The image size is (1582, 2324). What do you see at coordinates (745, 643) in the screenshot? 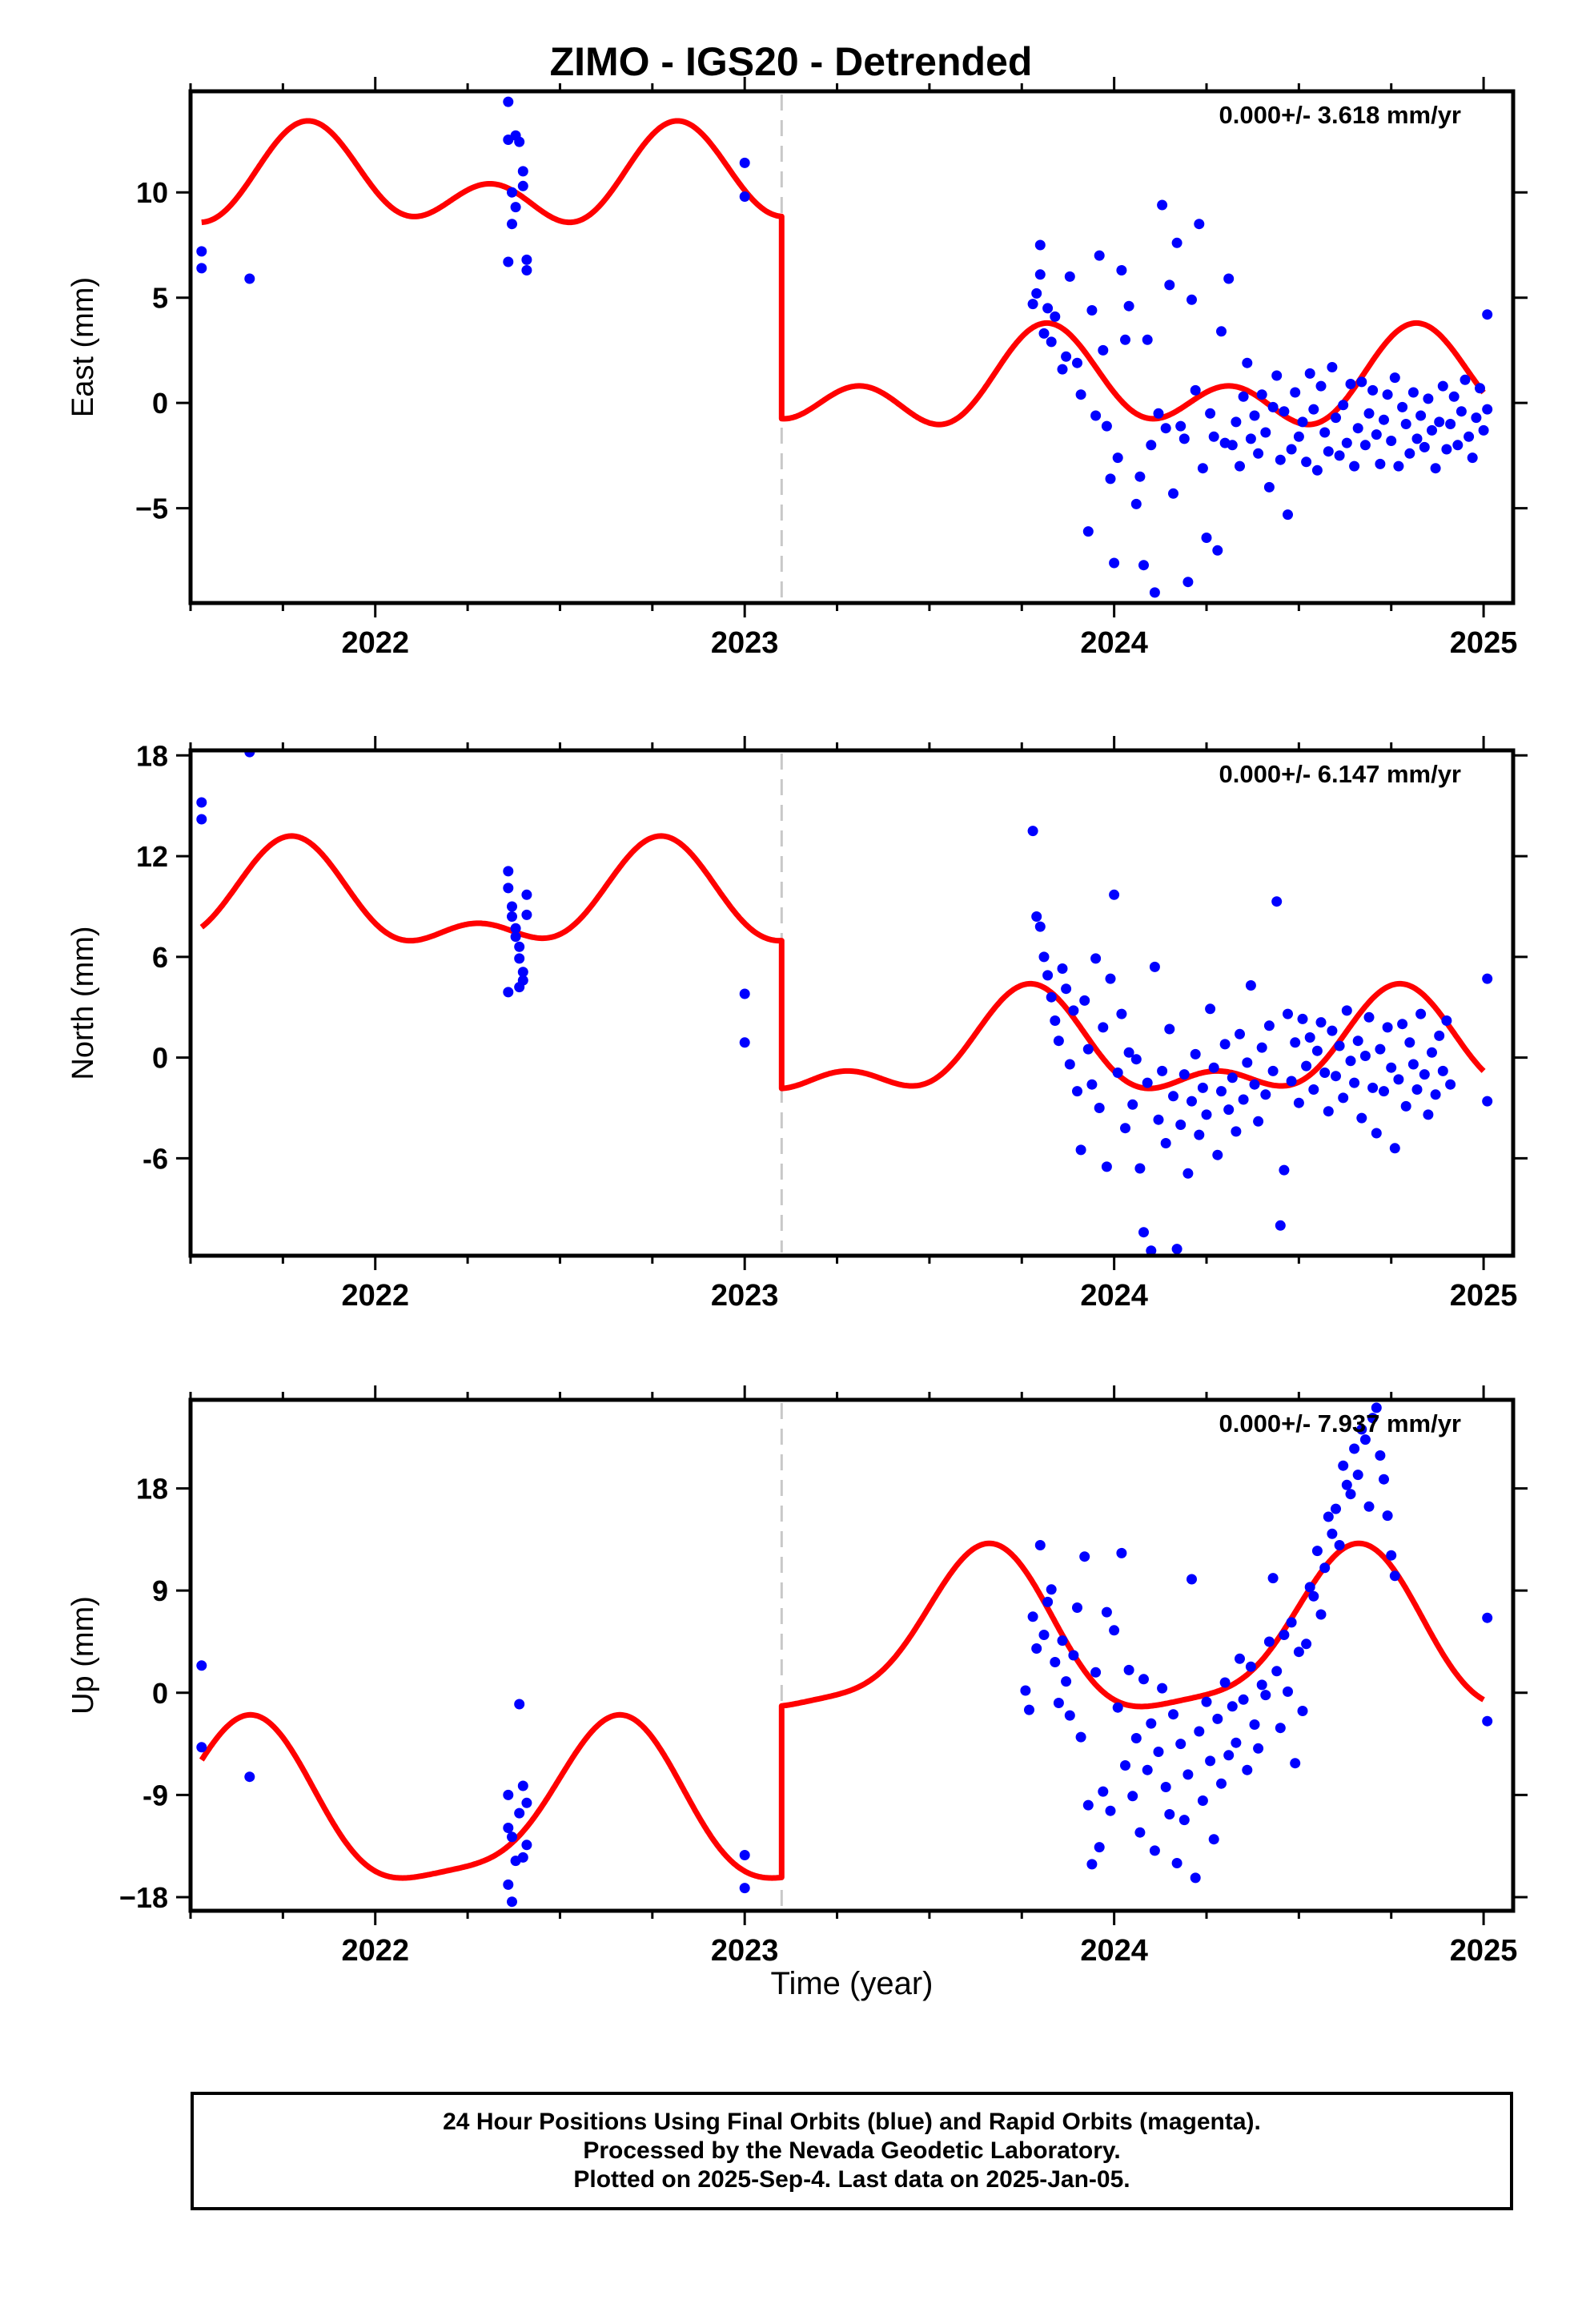
I see `x-tick-label: 2023` at bounding box center [745, 643].